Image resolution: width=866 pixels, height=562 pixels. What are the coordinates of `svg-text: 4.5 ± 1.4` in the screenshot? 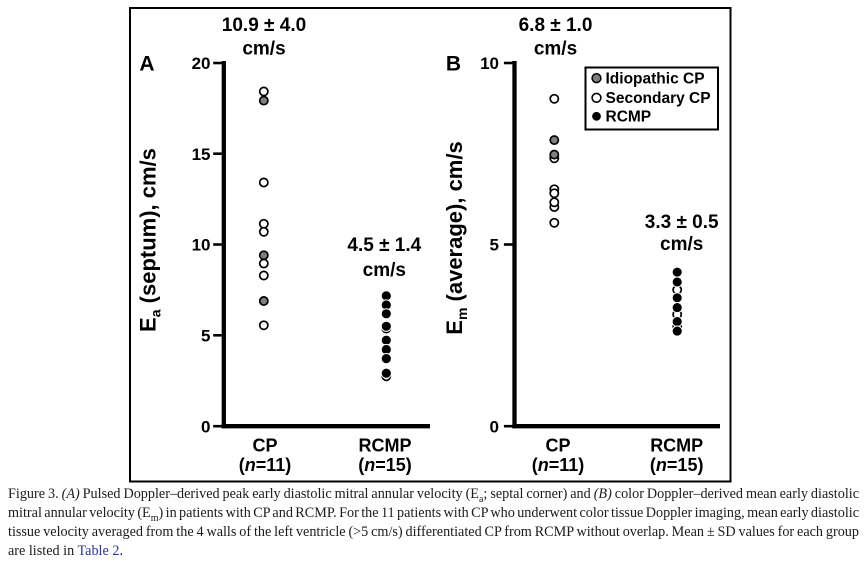 It's located at (384, 245).